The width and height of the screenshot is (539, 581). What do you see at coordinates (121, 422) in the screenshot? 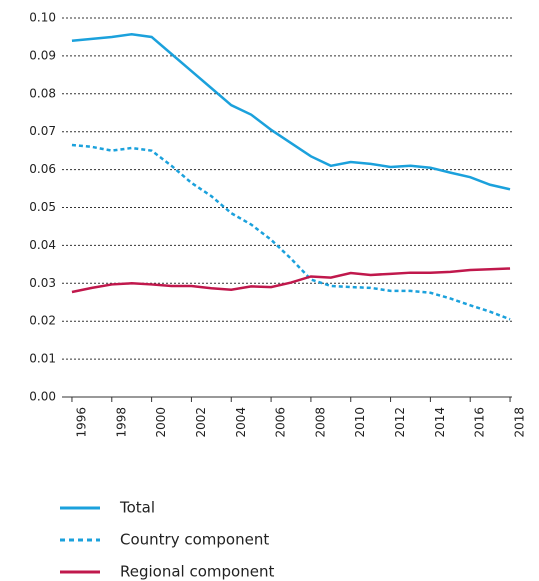
I see `x-tick-label: 1998` at bounding box center [121, 422].